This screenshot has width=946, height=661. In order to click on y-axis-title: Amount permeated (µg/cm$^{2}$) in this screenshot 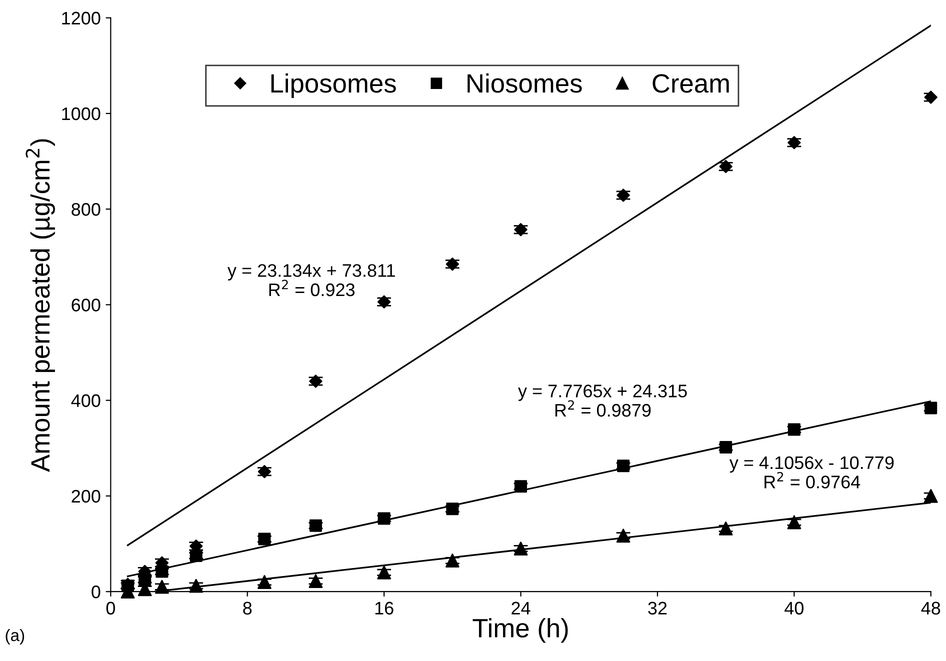, I will do `click(40, 305)`.